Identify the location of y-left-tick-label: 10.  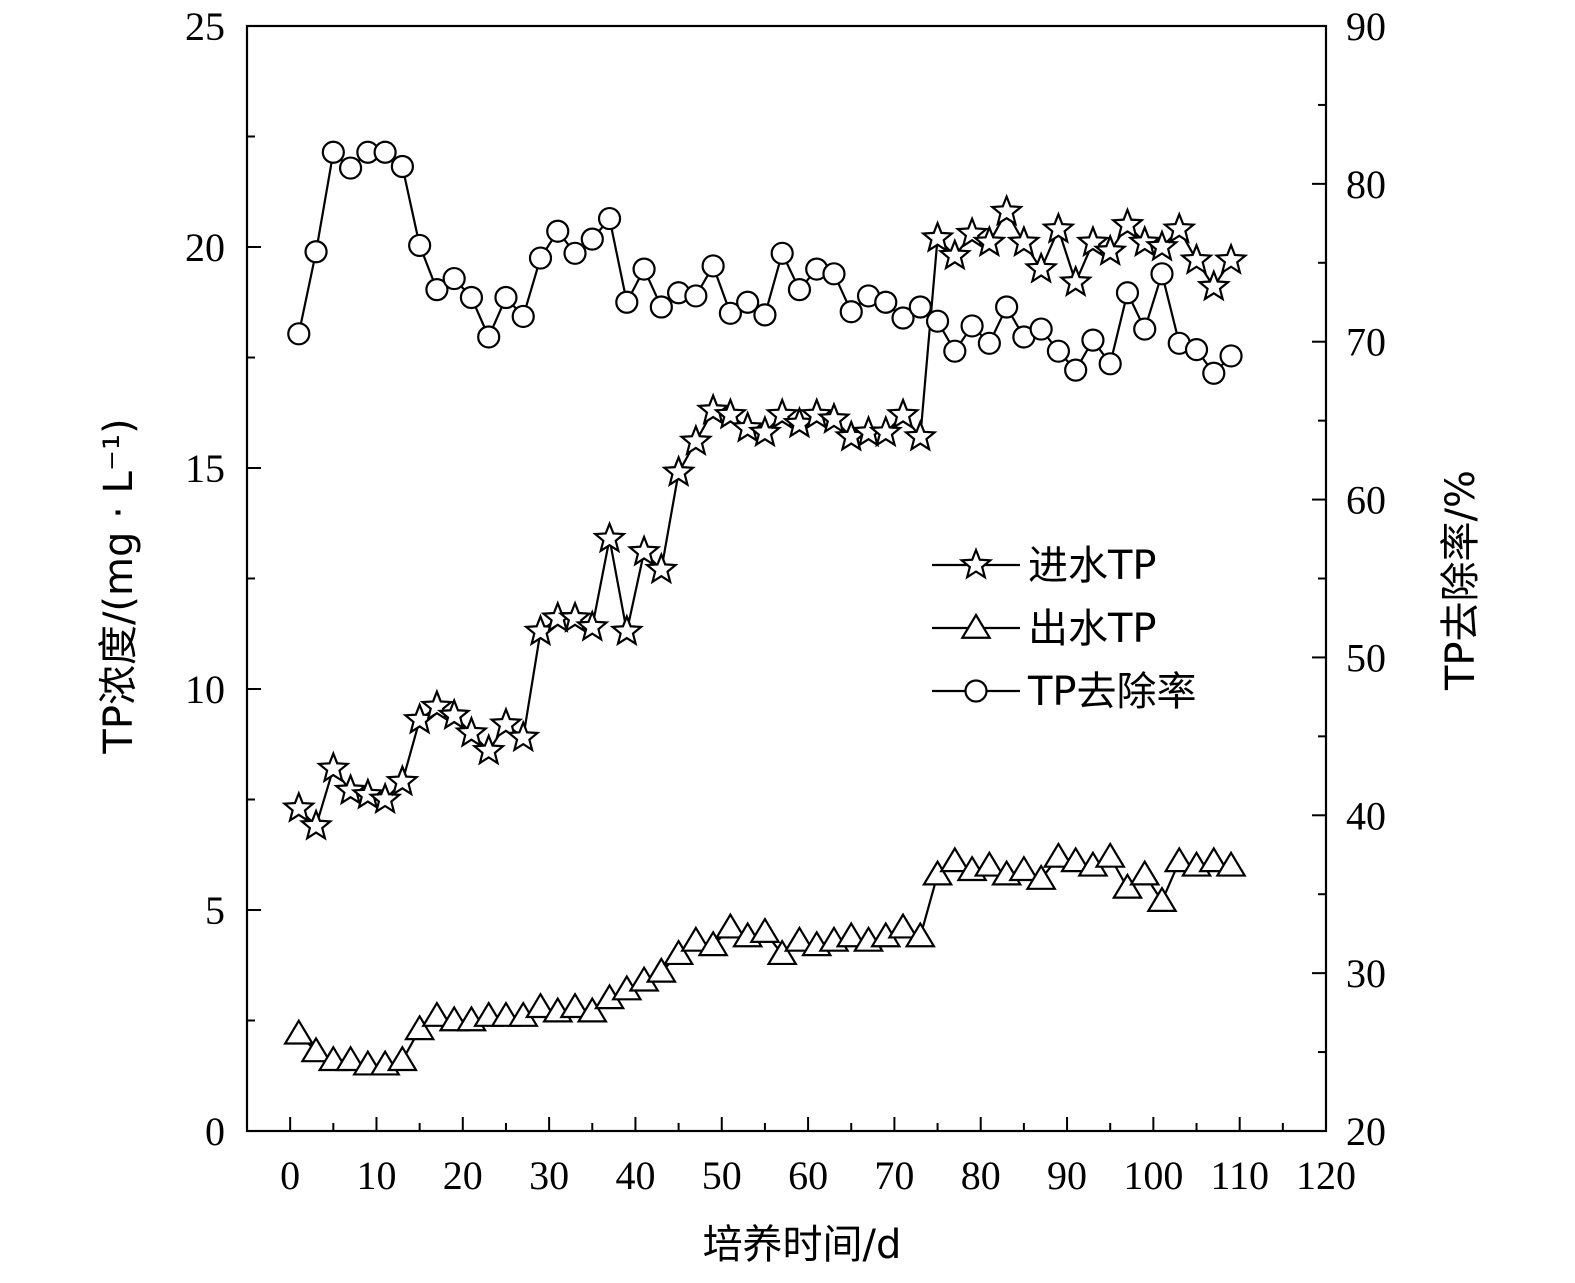
(205, 689).